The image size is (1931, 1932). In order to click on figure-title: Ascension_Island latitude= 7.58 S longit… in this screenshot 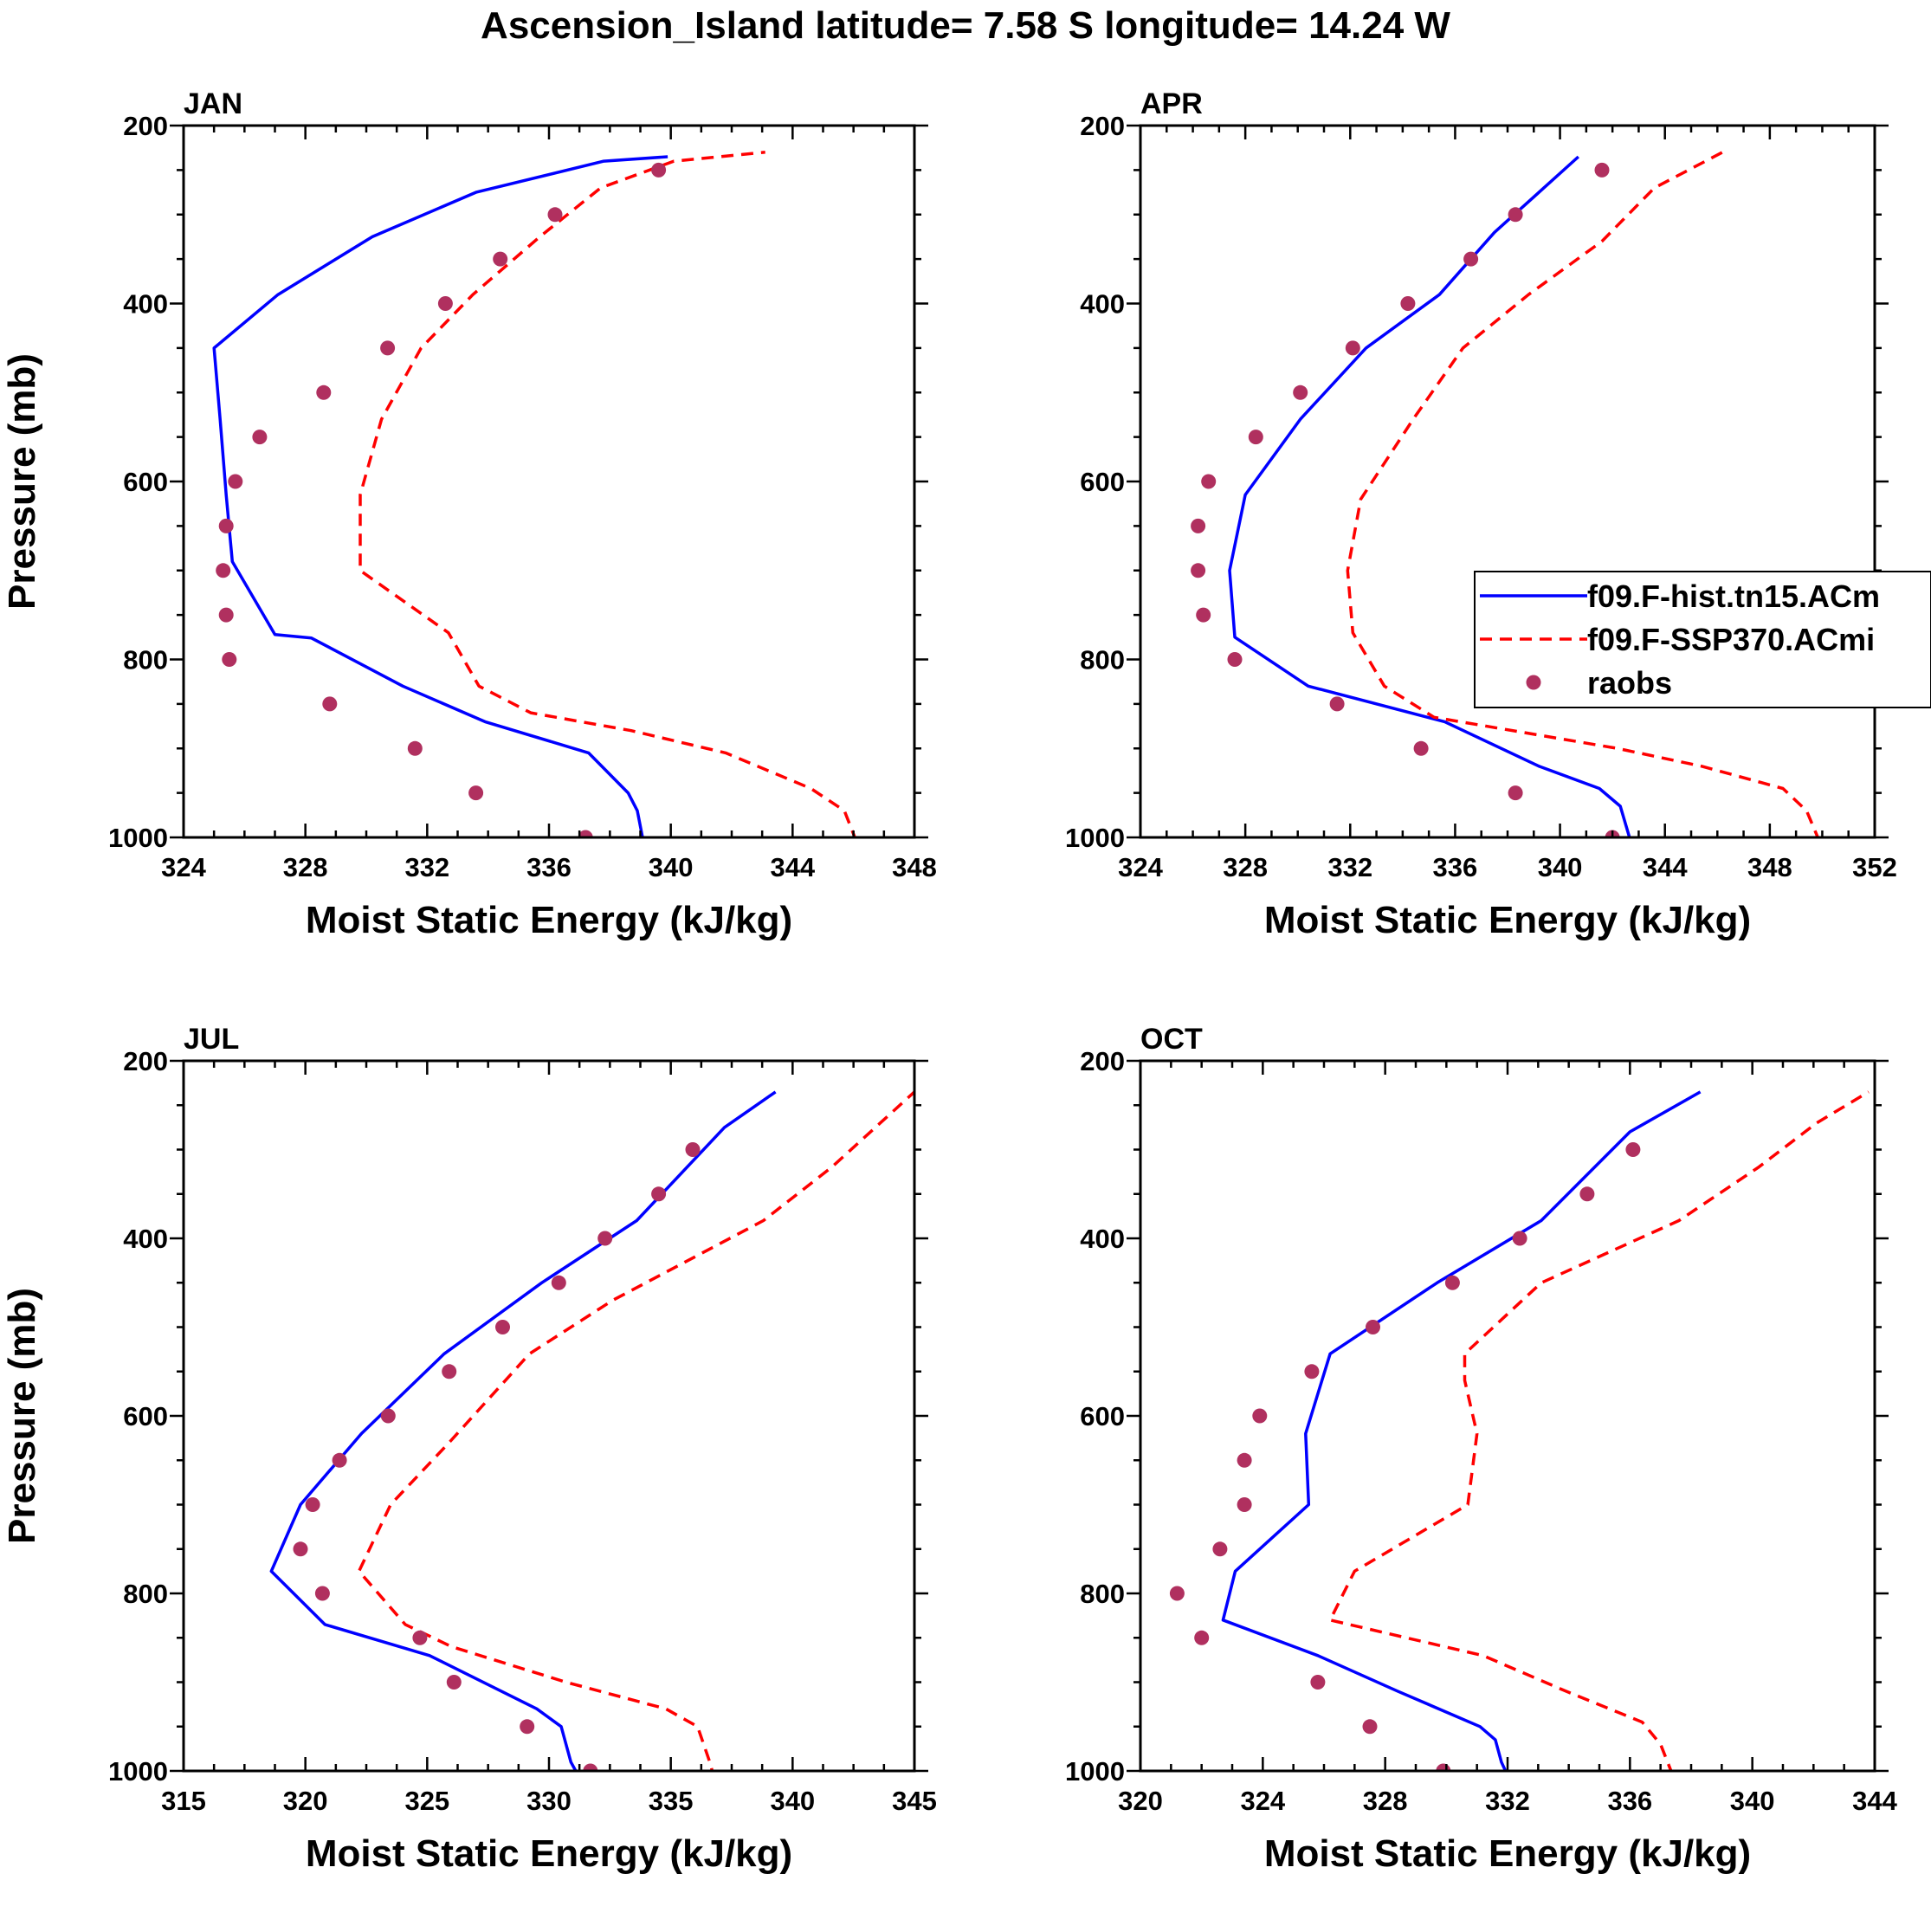, I will do `click(965, 25)`.